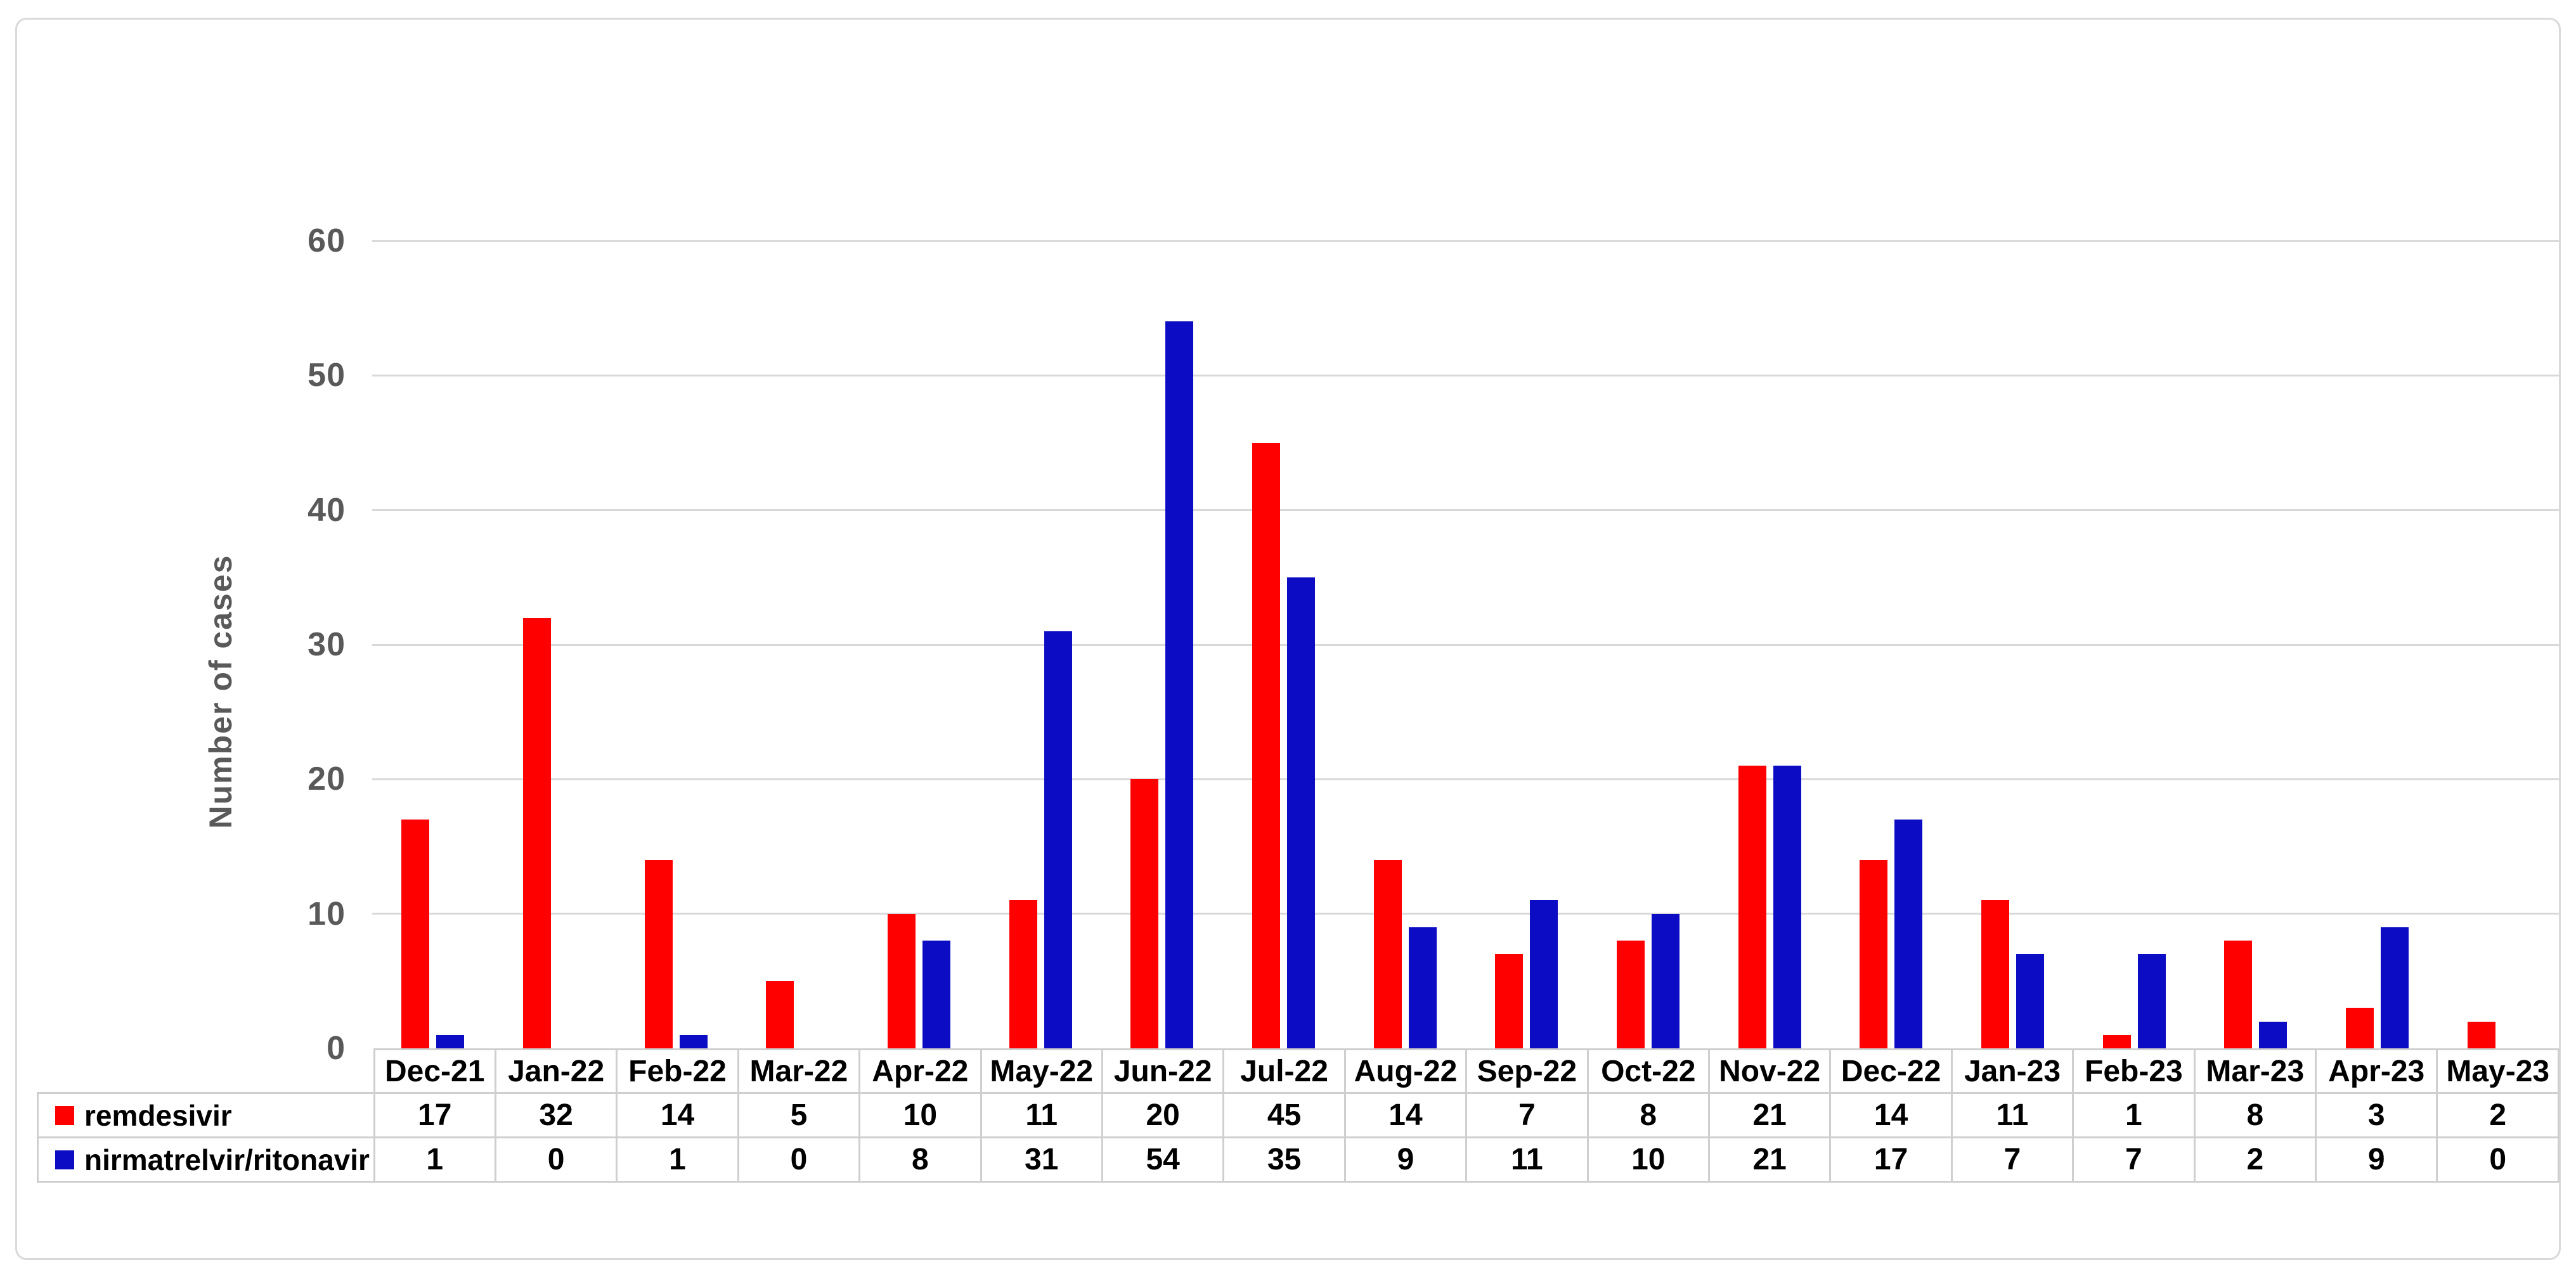 The image size is (2576, 1267). Describe the element at coordinates (1648, 1071) in the screenshot. I see `month-header-Oct-22: Oct-22` at that location.